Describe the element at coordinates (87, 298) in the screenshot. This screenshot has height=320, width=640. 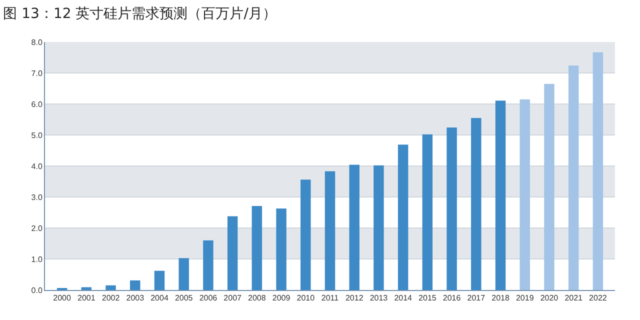
I see `x-tick-label: 2001` at that location.